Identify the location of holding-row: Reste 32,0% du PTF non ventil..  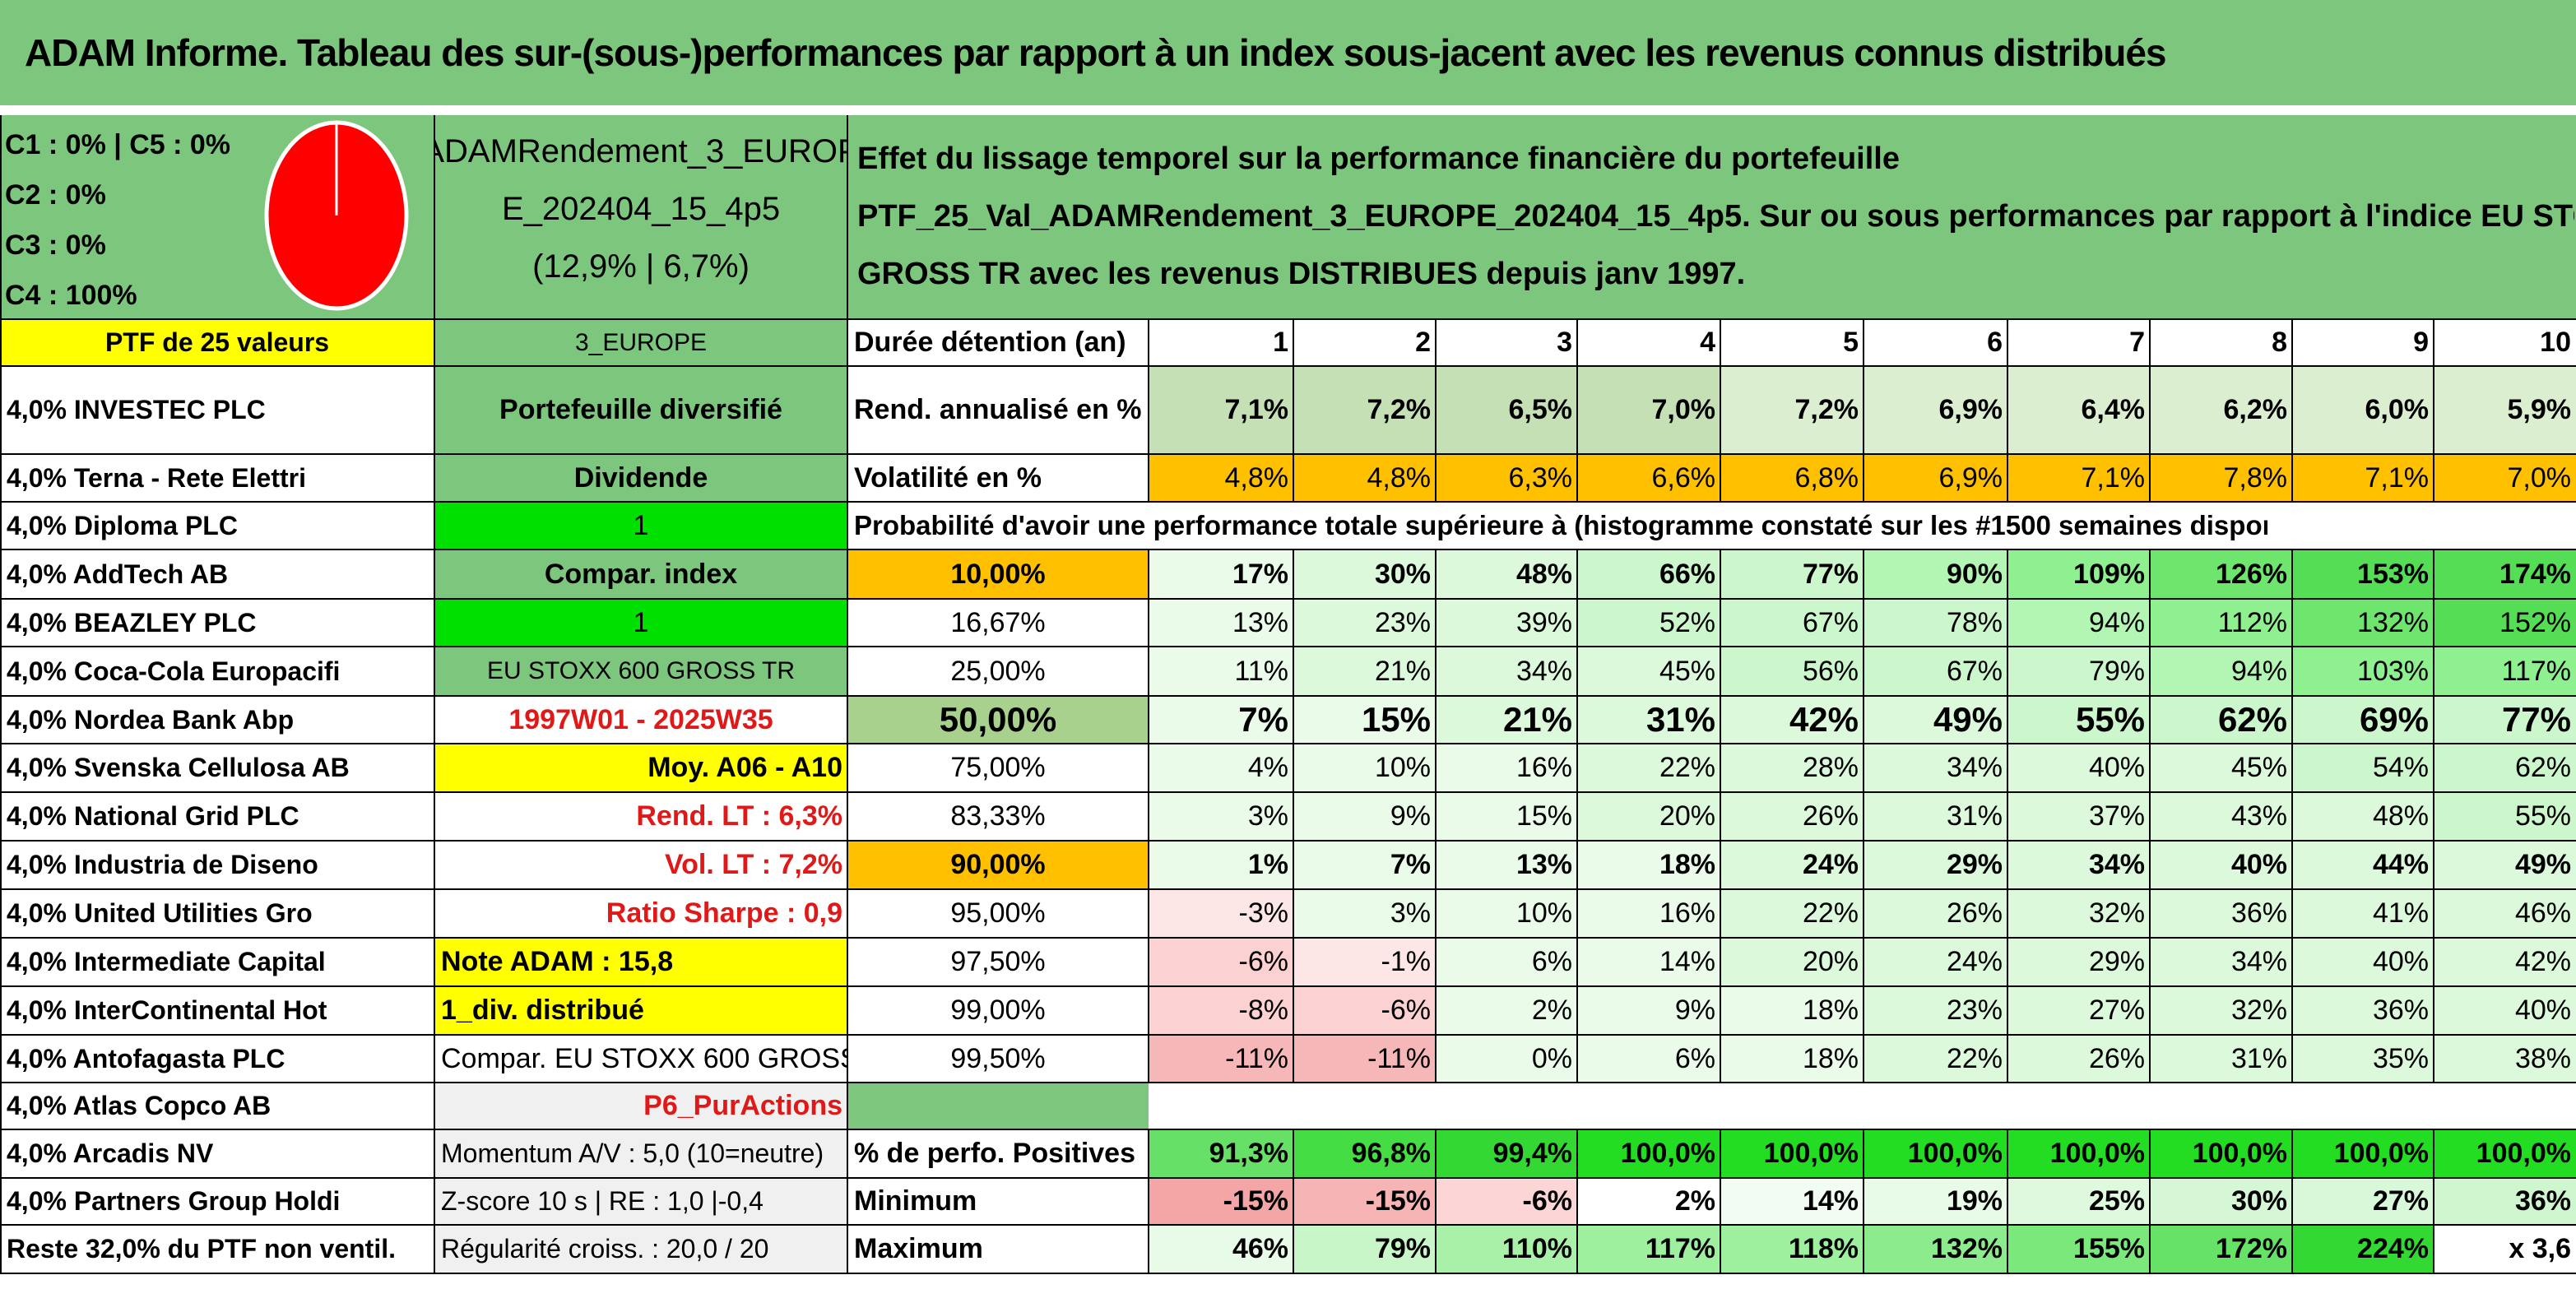
(217, 1249).